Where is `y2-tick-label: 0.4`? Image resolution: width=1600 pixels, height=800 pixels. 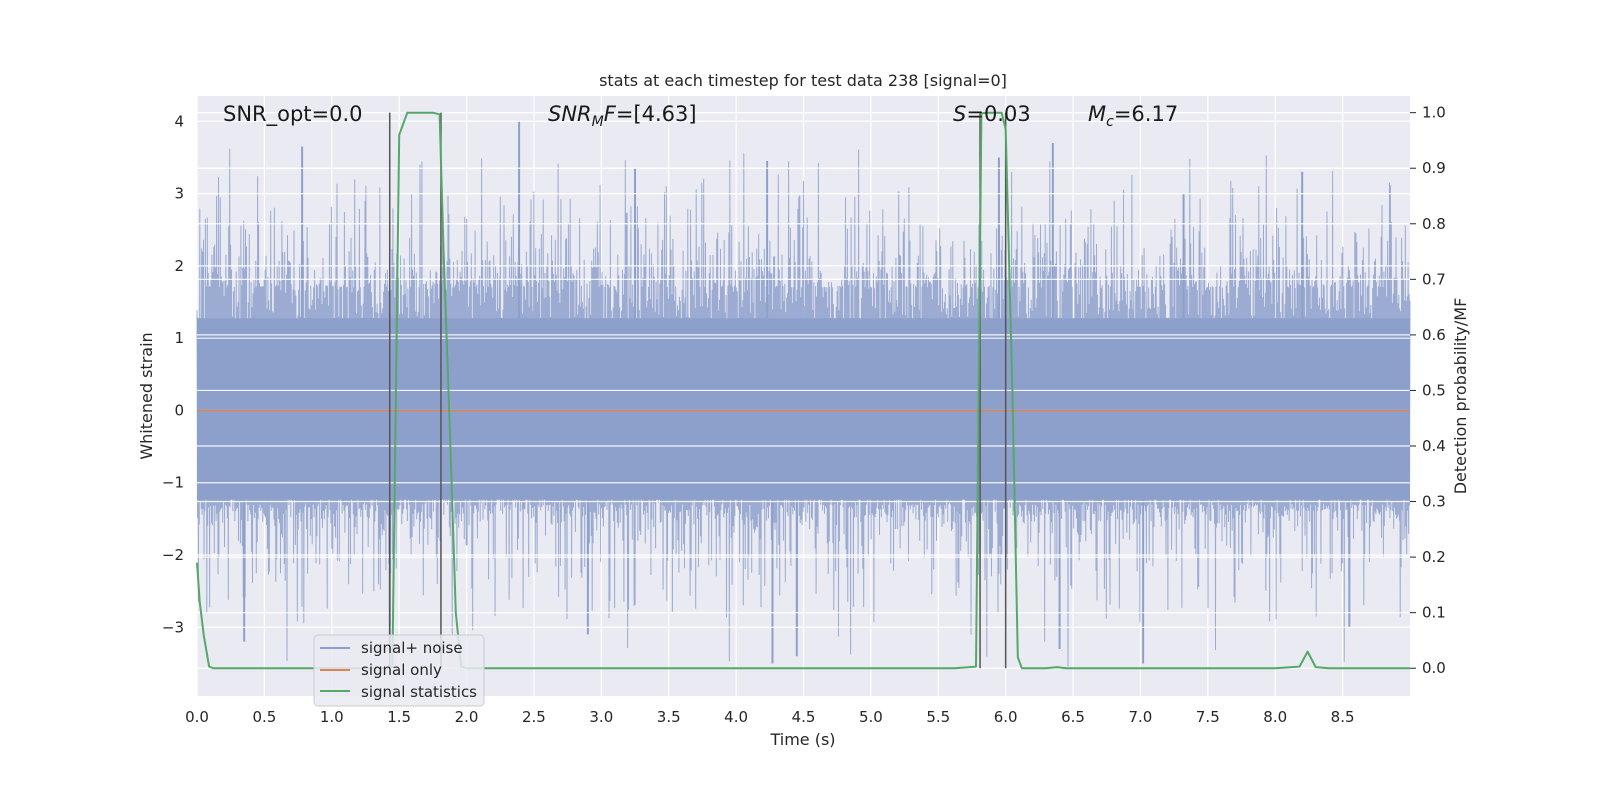 y2-tick-label: 0.4 is located at coordinates (1434, 446).